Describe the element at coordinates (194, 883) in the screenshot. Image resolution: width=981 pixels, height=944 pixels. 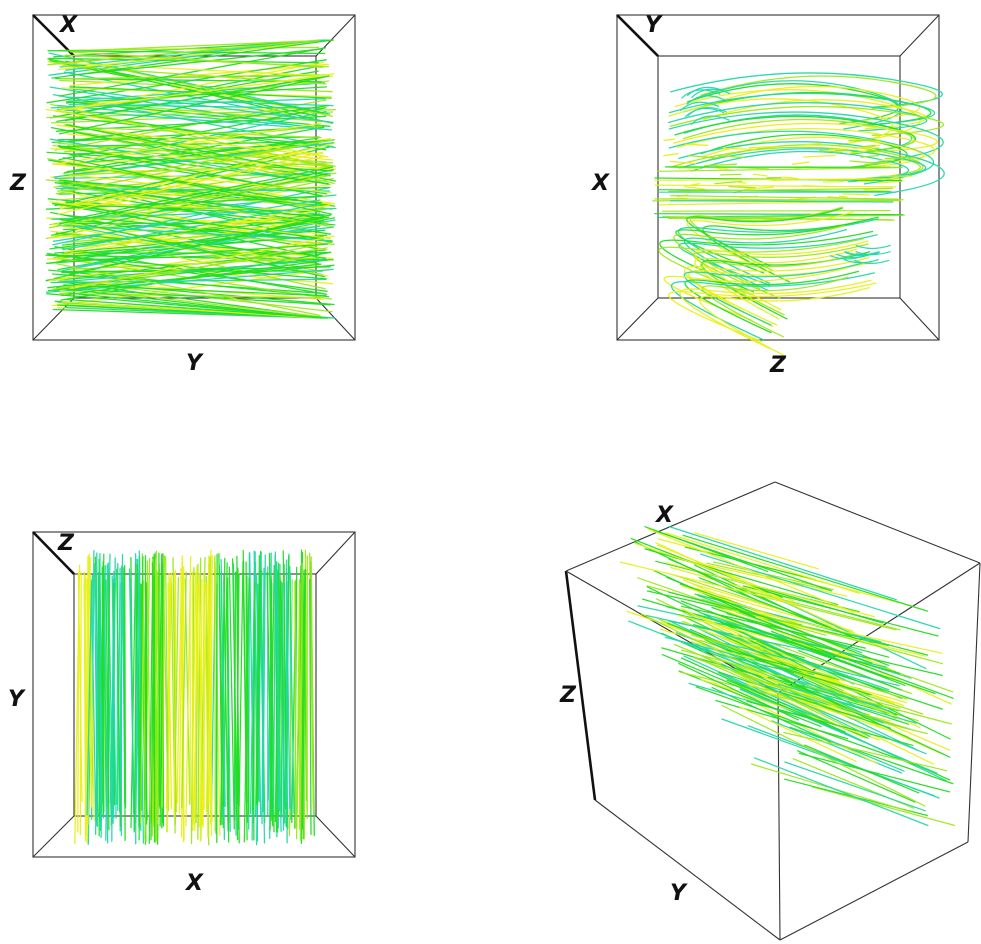
I see `panel-3-bottom-axis-label: X` at that location.